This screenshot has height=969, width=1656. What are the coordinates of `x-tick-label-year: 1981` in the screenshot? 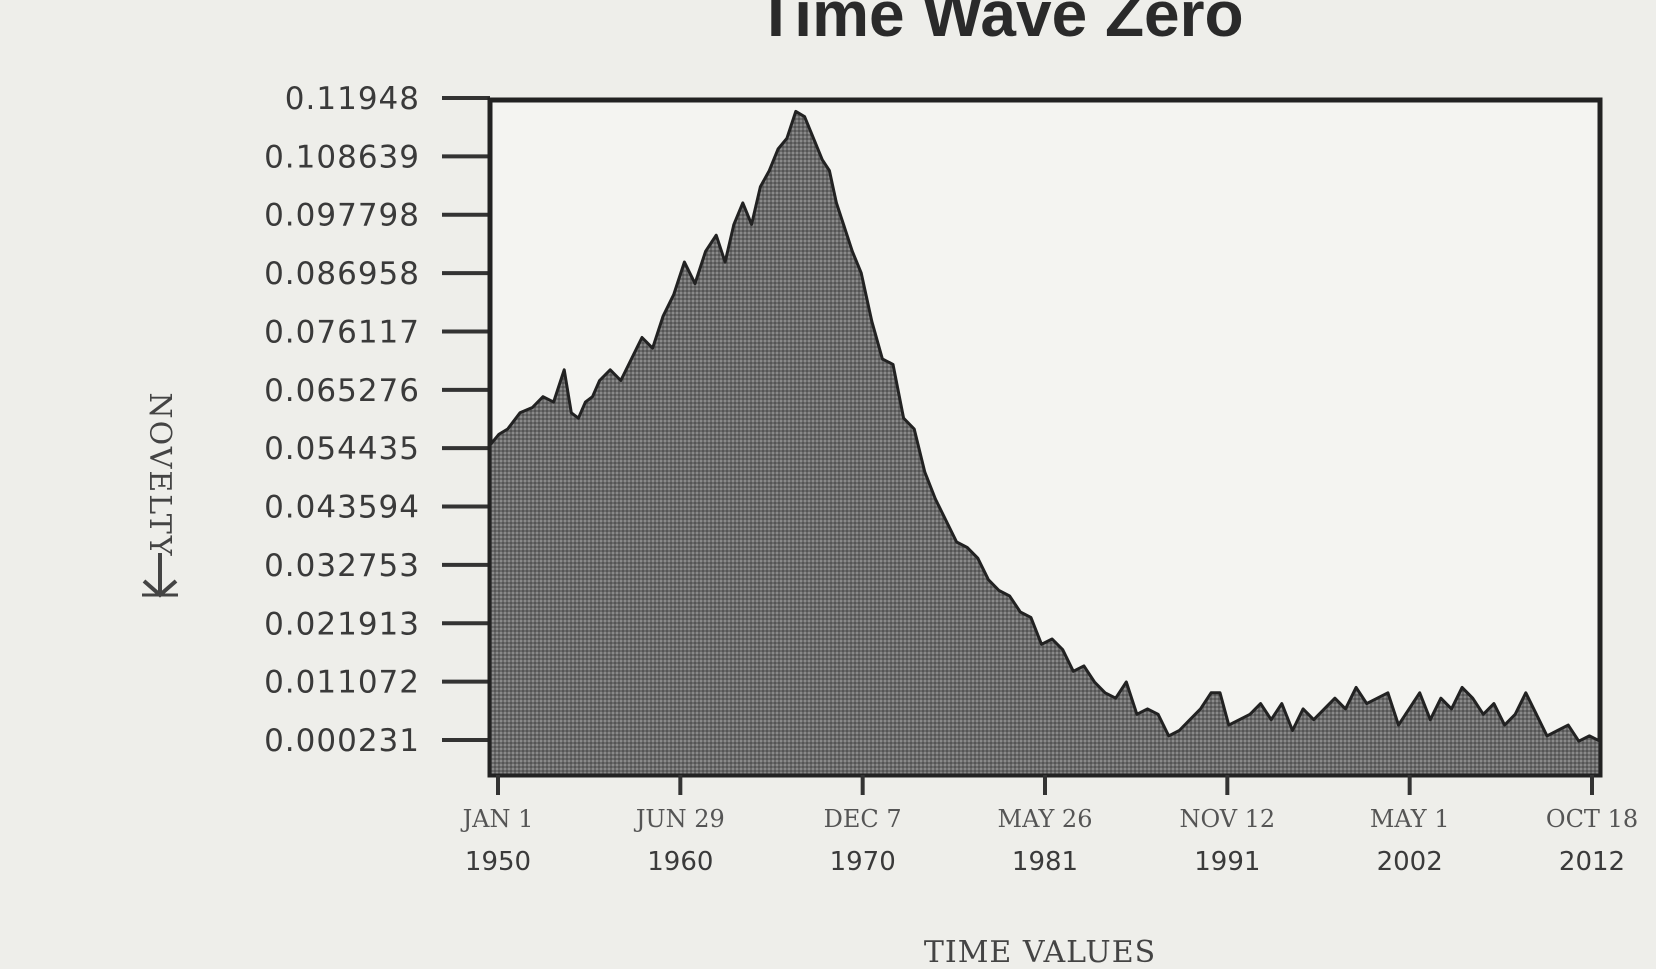 It's located at (1045, 862).